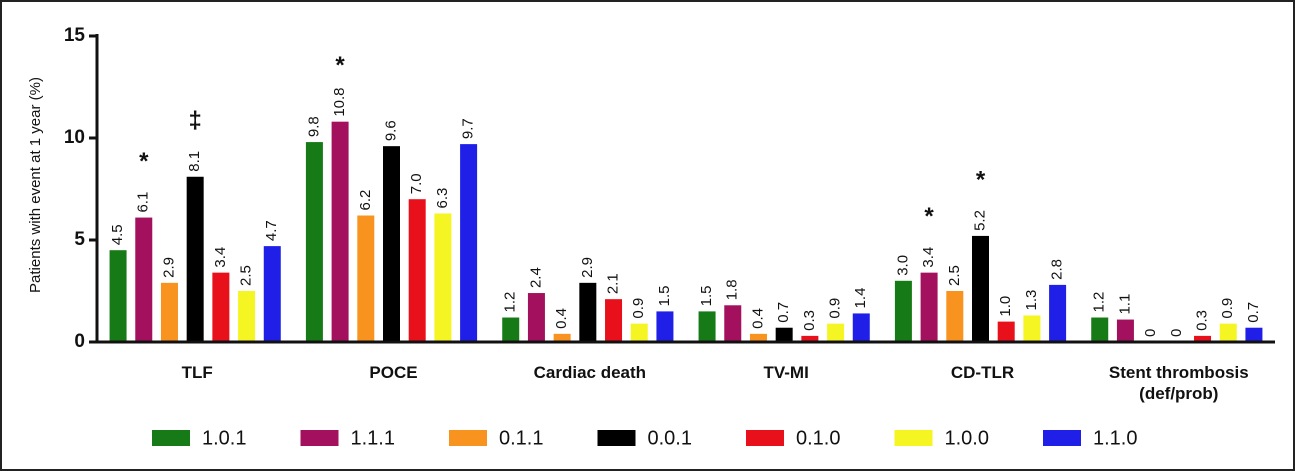  Describe the element at coordinates (561, 318) in the screenshot. I see `value-label: 0.4` at that location.